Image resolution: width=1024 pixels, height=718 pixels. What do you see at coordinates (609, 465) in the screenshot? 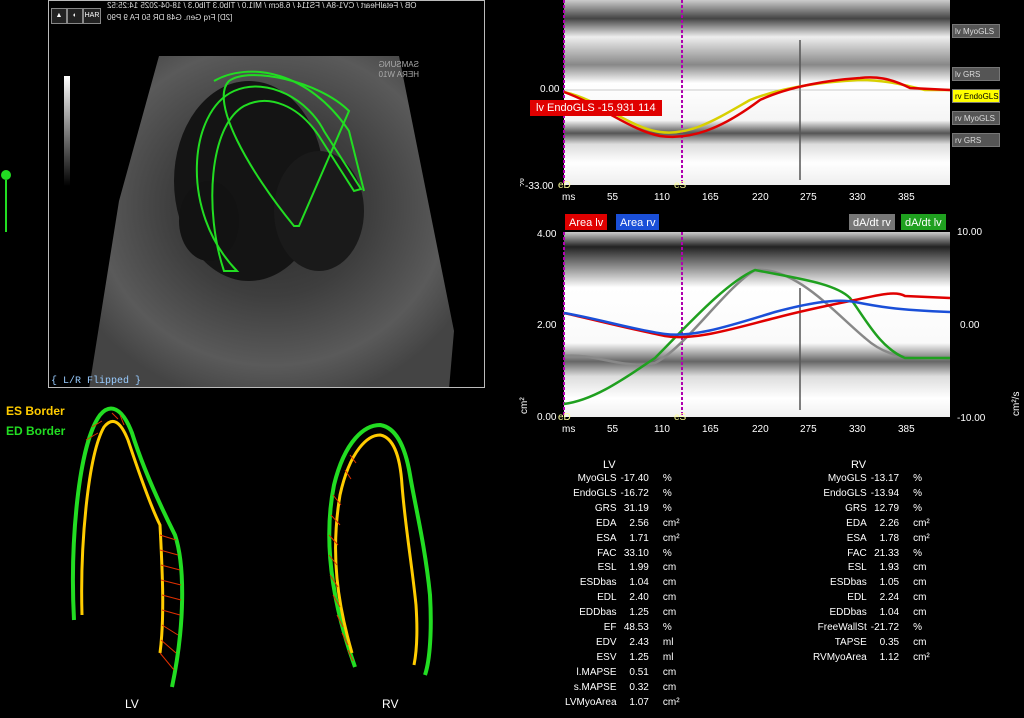
I see `lv-table-title: LV` at bounding box center [609, 465].